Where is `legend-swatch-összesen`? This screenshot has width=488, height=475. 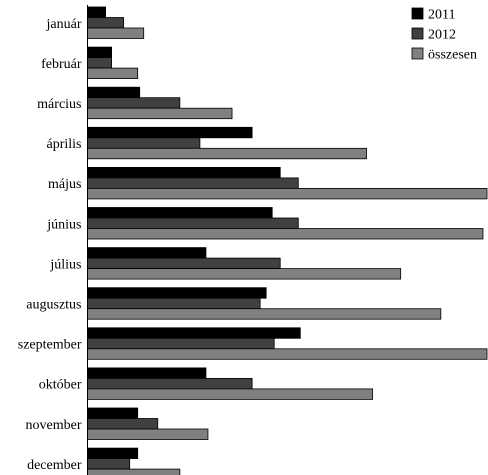 legend-swatch-összesen is located at coordinates (417, 53).